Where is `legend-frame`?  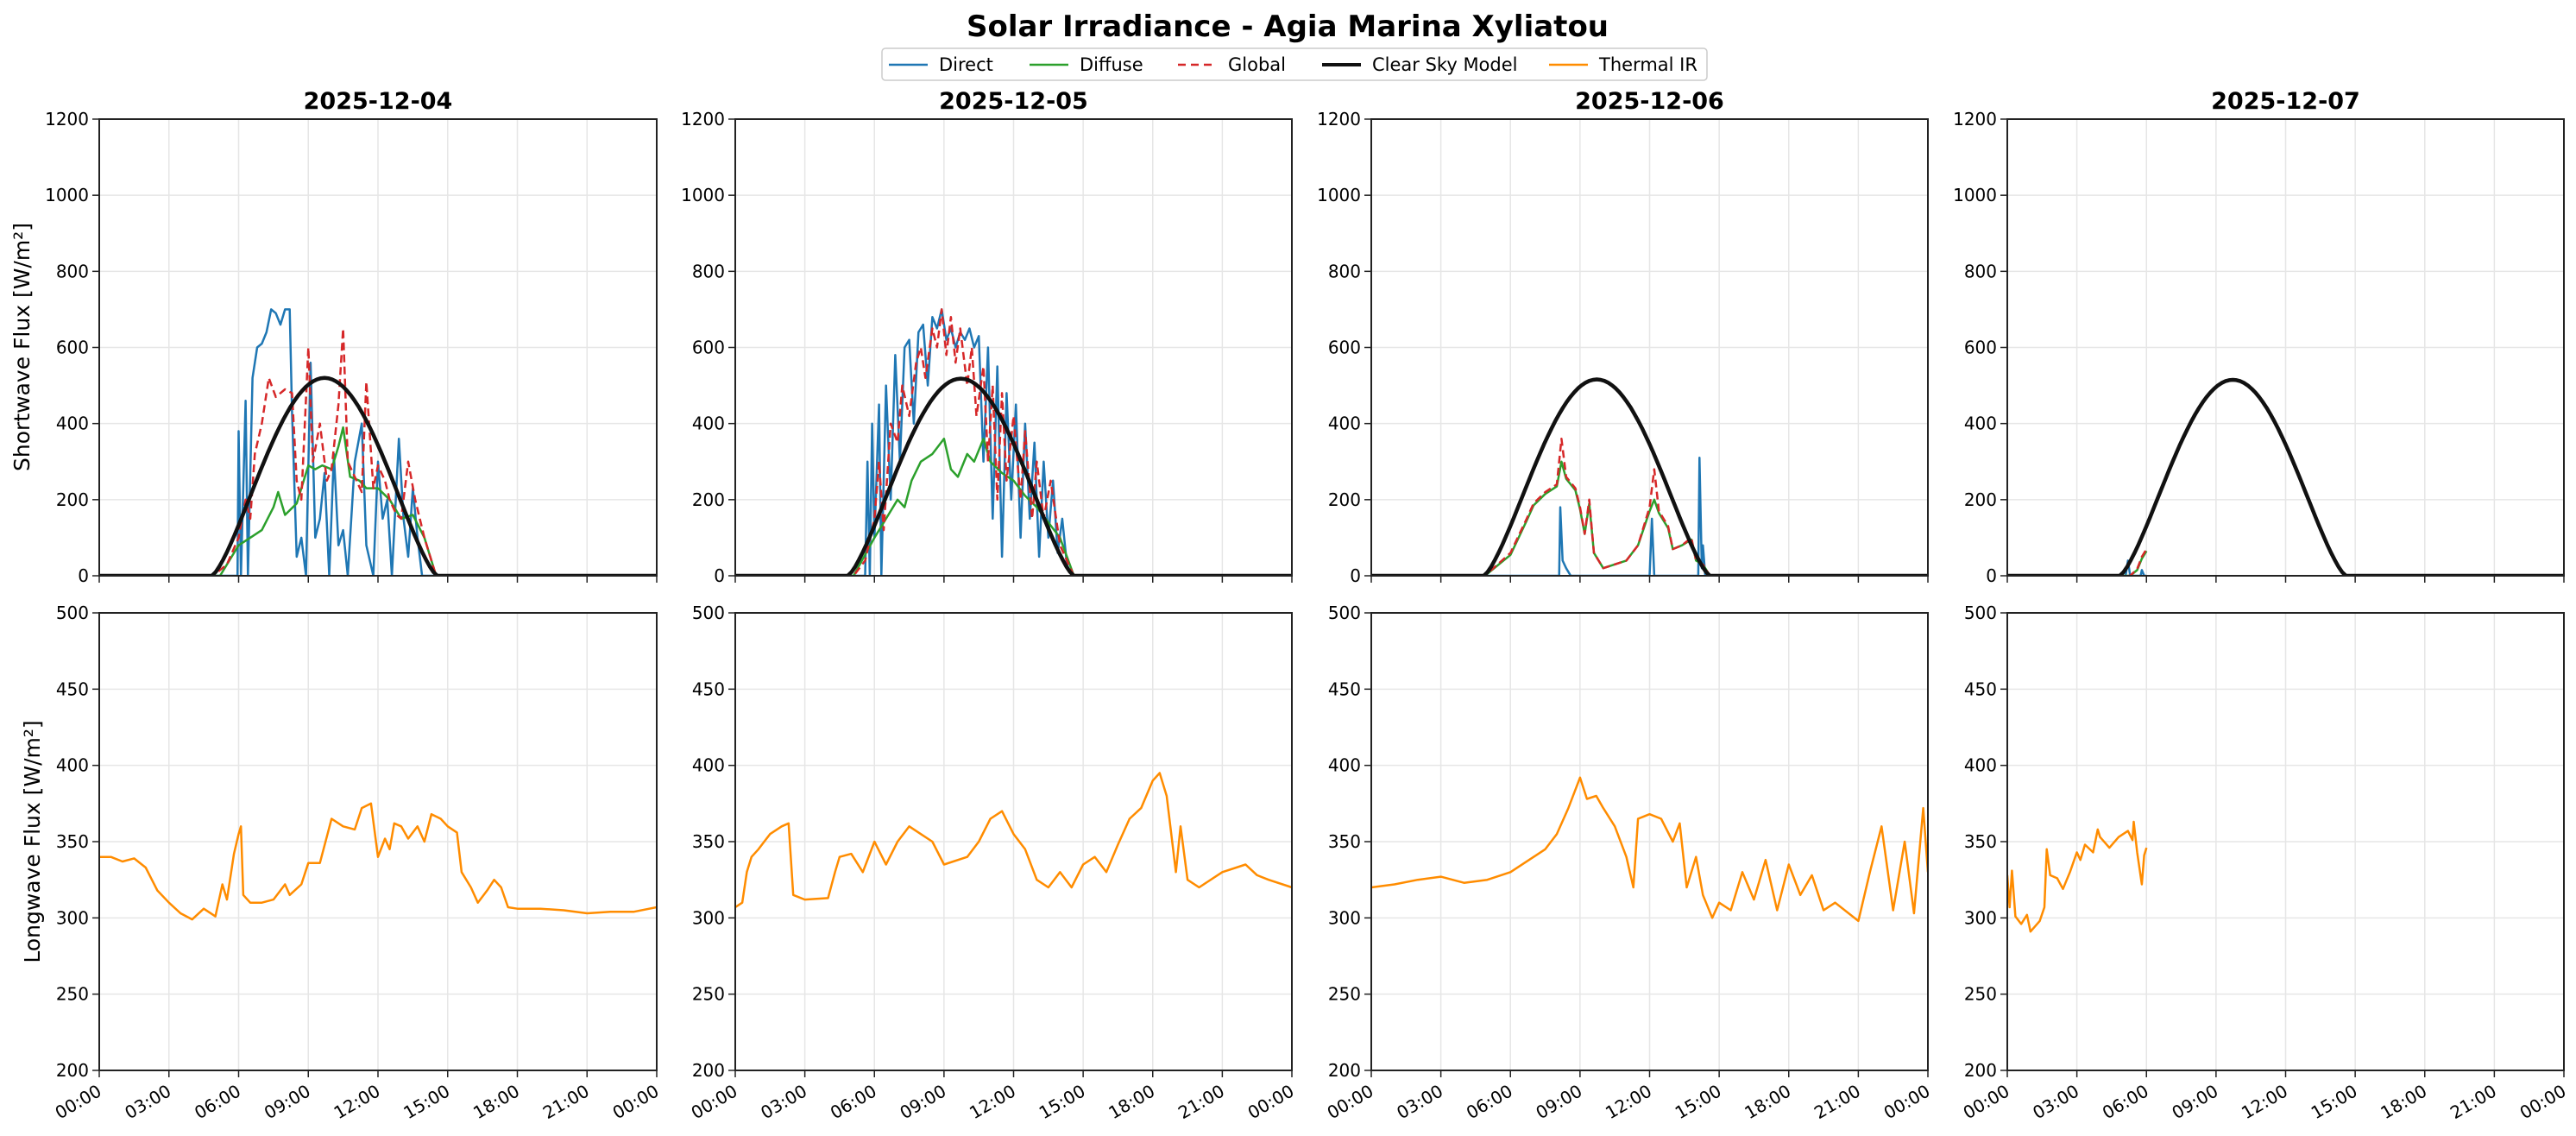 legend-frame is located at coordinates (1294, 64).